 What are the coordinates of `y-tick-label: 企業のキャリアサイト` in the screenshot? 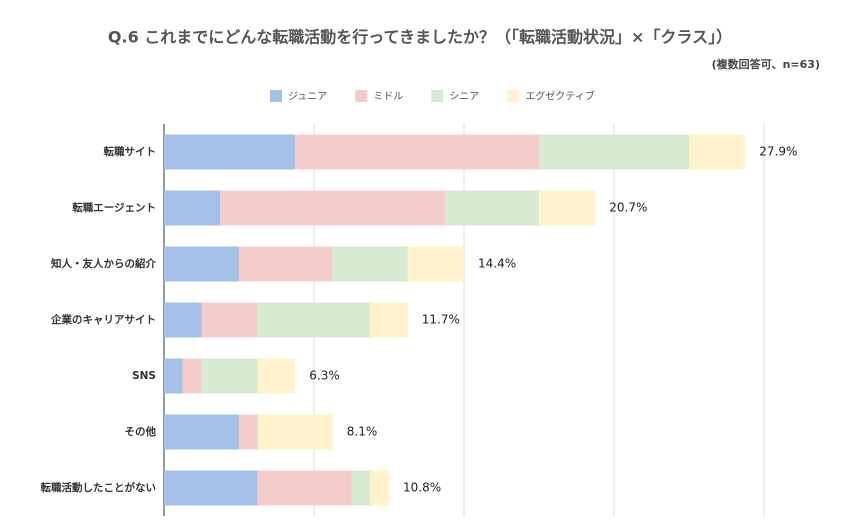 It's located at (103, 319).